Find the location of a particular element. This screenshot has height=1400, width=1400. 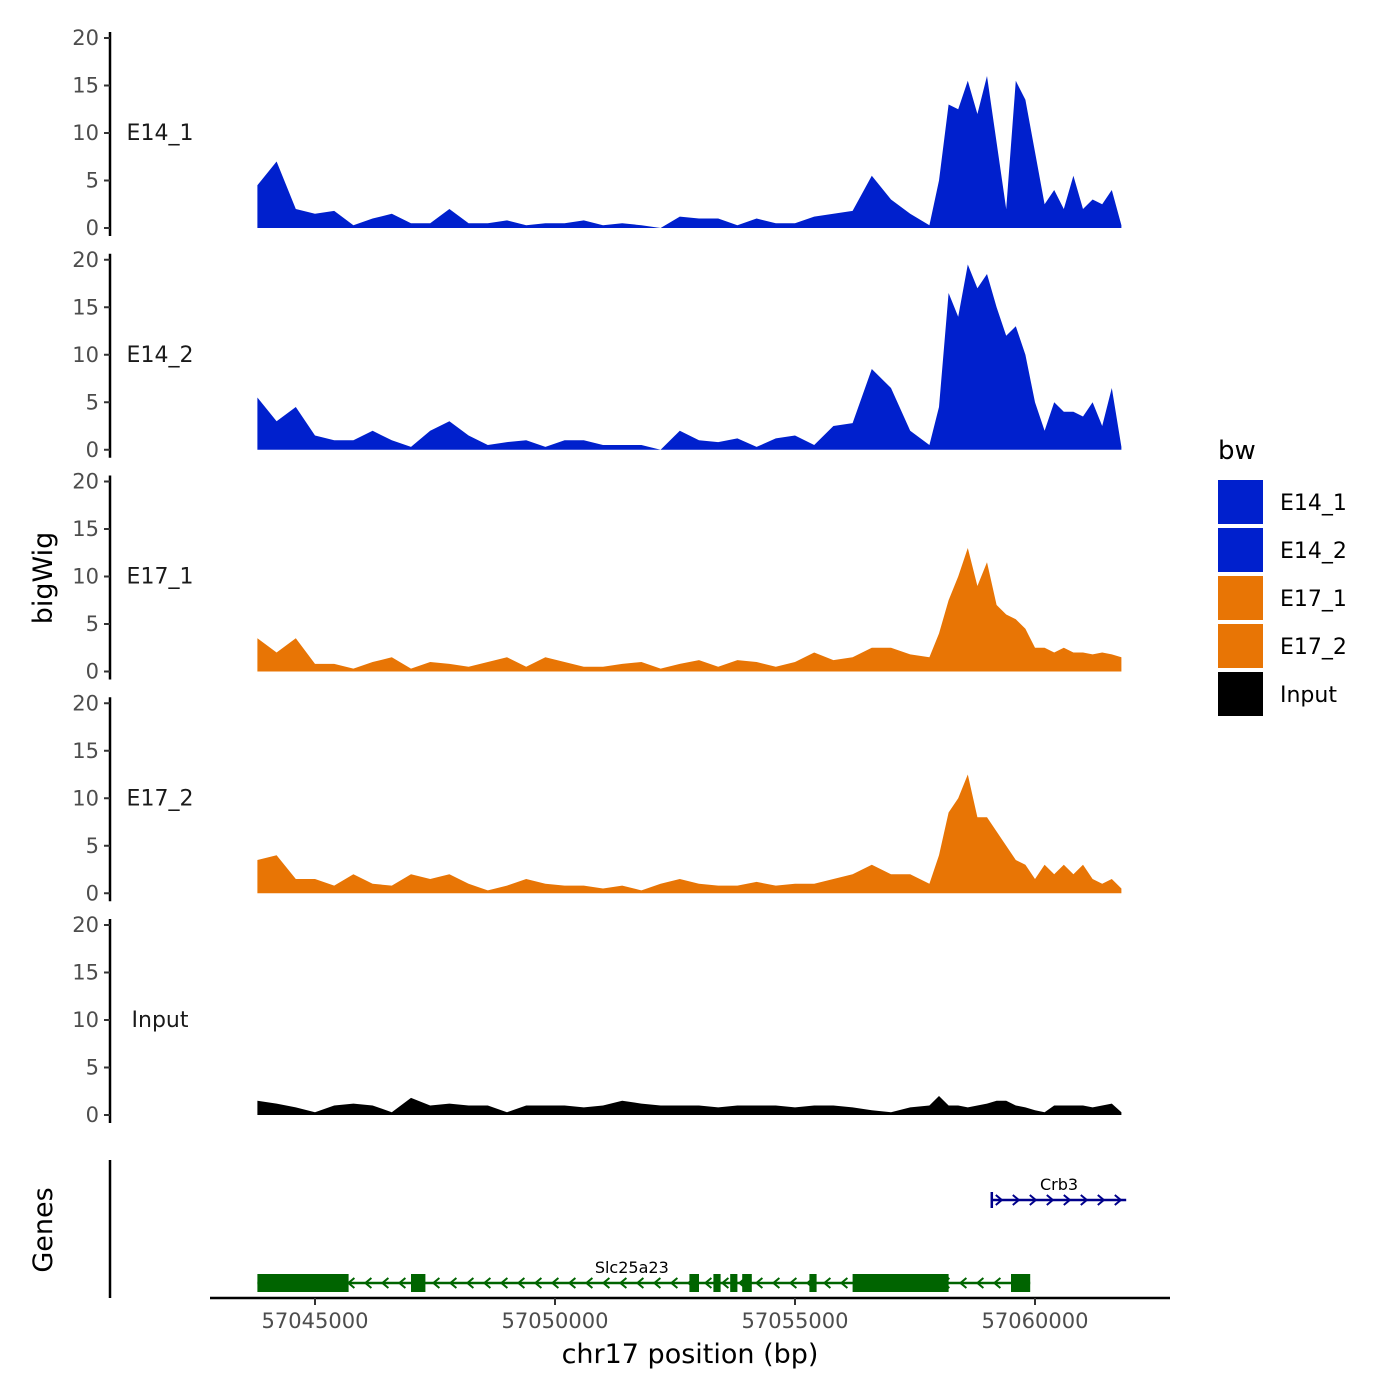

legend-label: E14_2 is located at coordinates (1313, 551).